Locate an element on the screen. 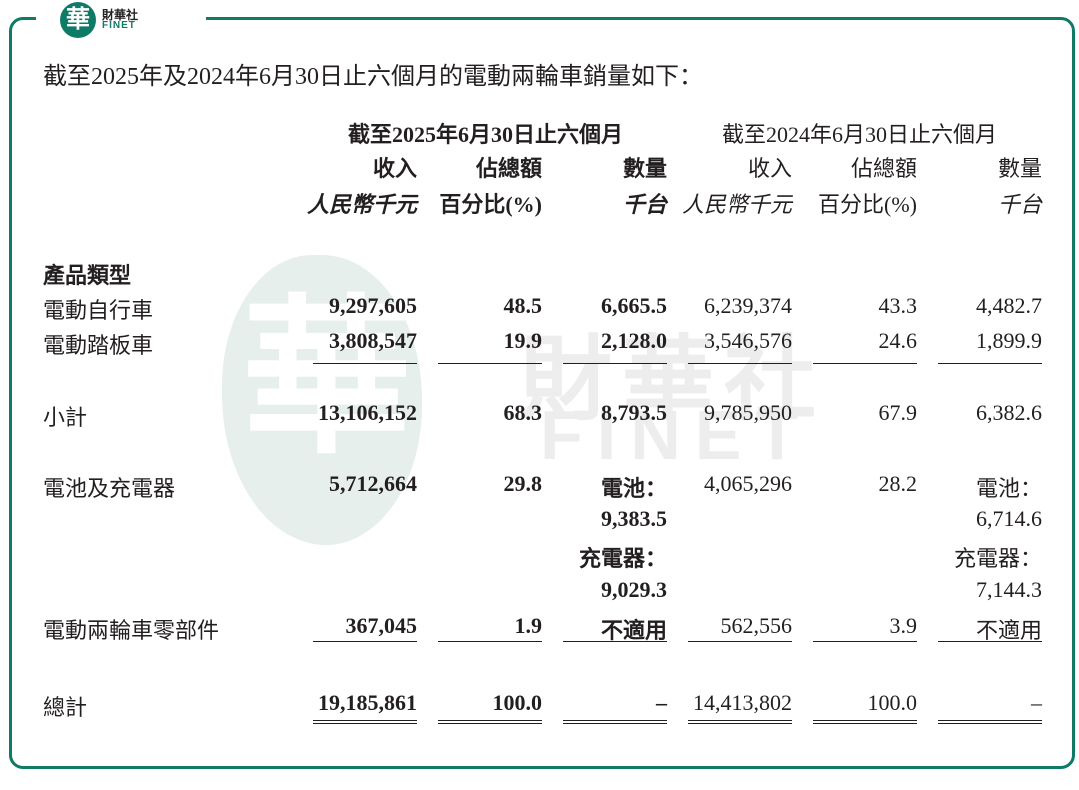 The width and height of the screenshot is (1079, 790). cell-pct25: 48.5 is located at coordinates (523, 305).